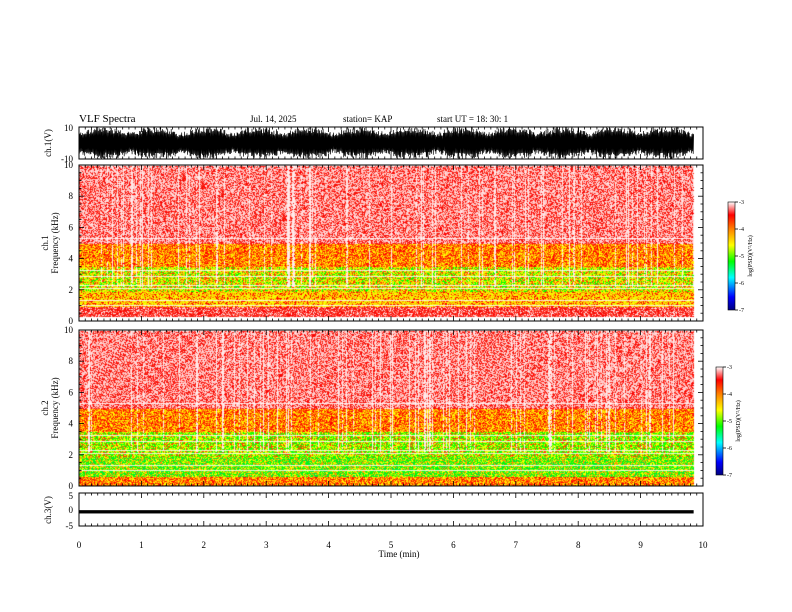  I want to click on x-tick-label: 9, so click(640, 545).